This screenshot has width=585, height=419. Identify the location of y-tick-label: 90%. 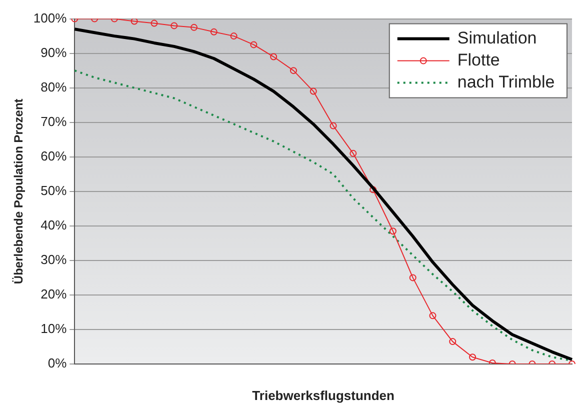
(54, 52).